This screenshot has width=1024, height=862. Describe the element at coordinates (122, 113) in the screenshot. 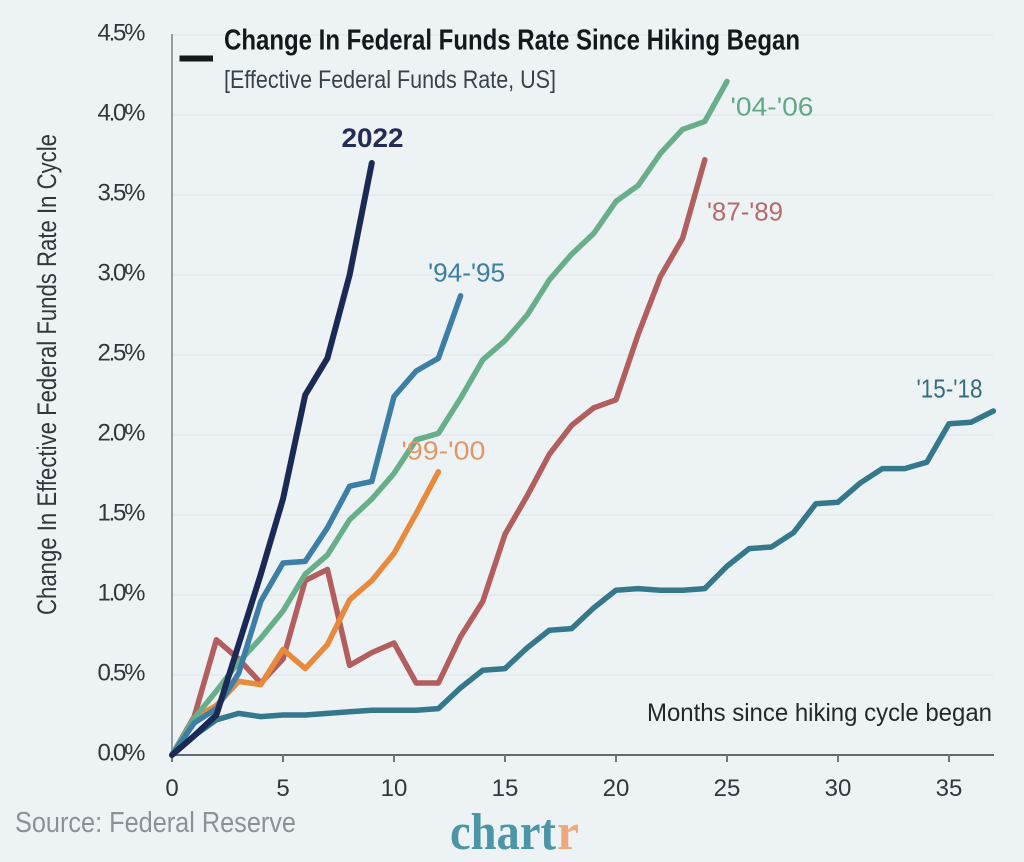

I see `svg-text: 4.0%` at that location.